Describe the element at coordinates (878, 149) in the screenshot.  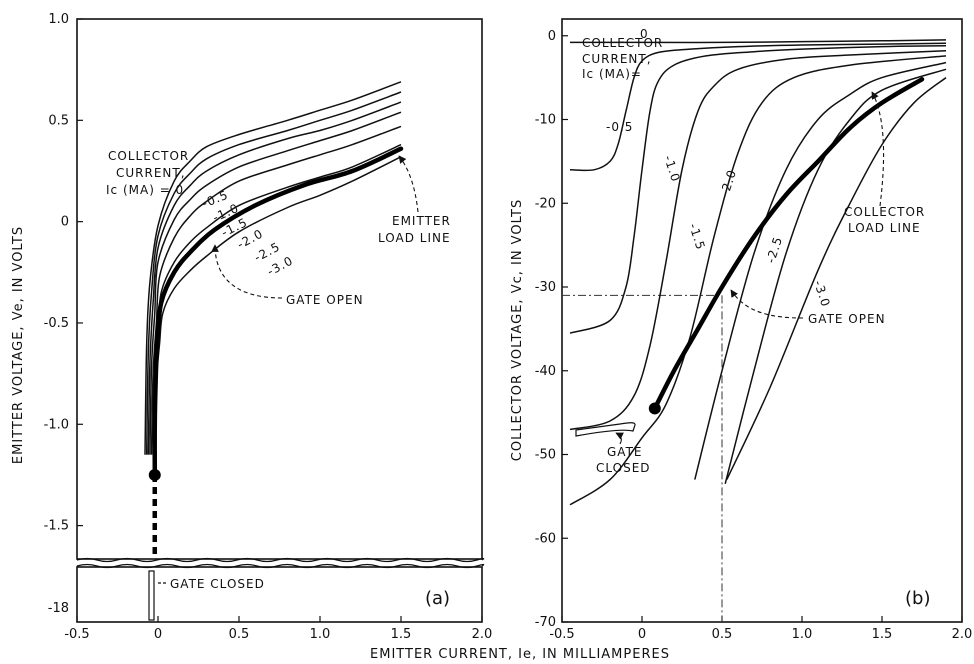
I see `collector-load-line-arrow` at that location.